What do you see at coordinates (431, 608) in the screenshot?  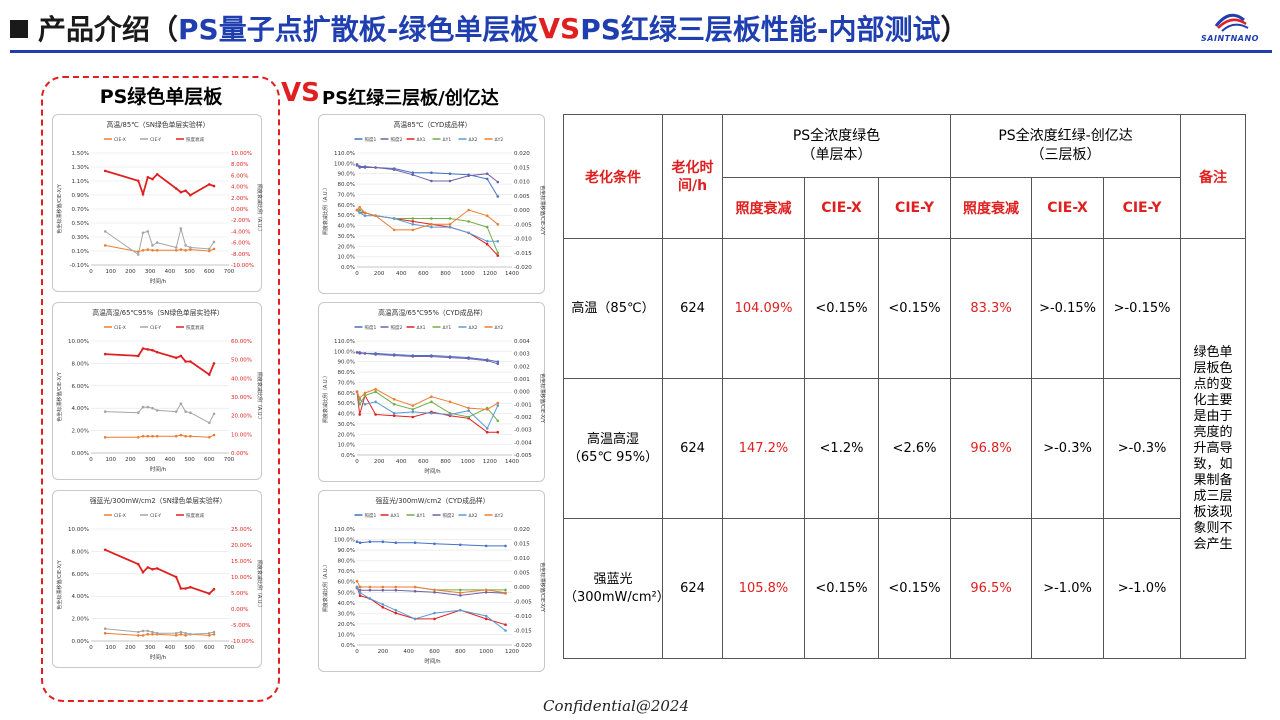 I see `series-line-ΔX2` at bounding box center [431, 608].